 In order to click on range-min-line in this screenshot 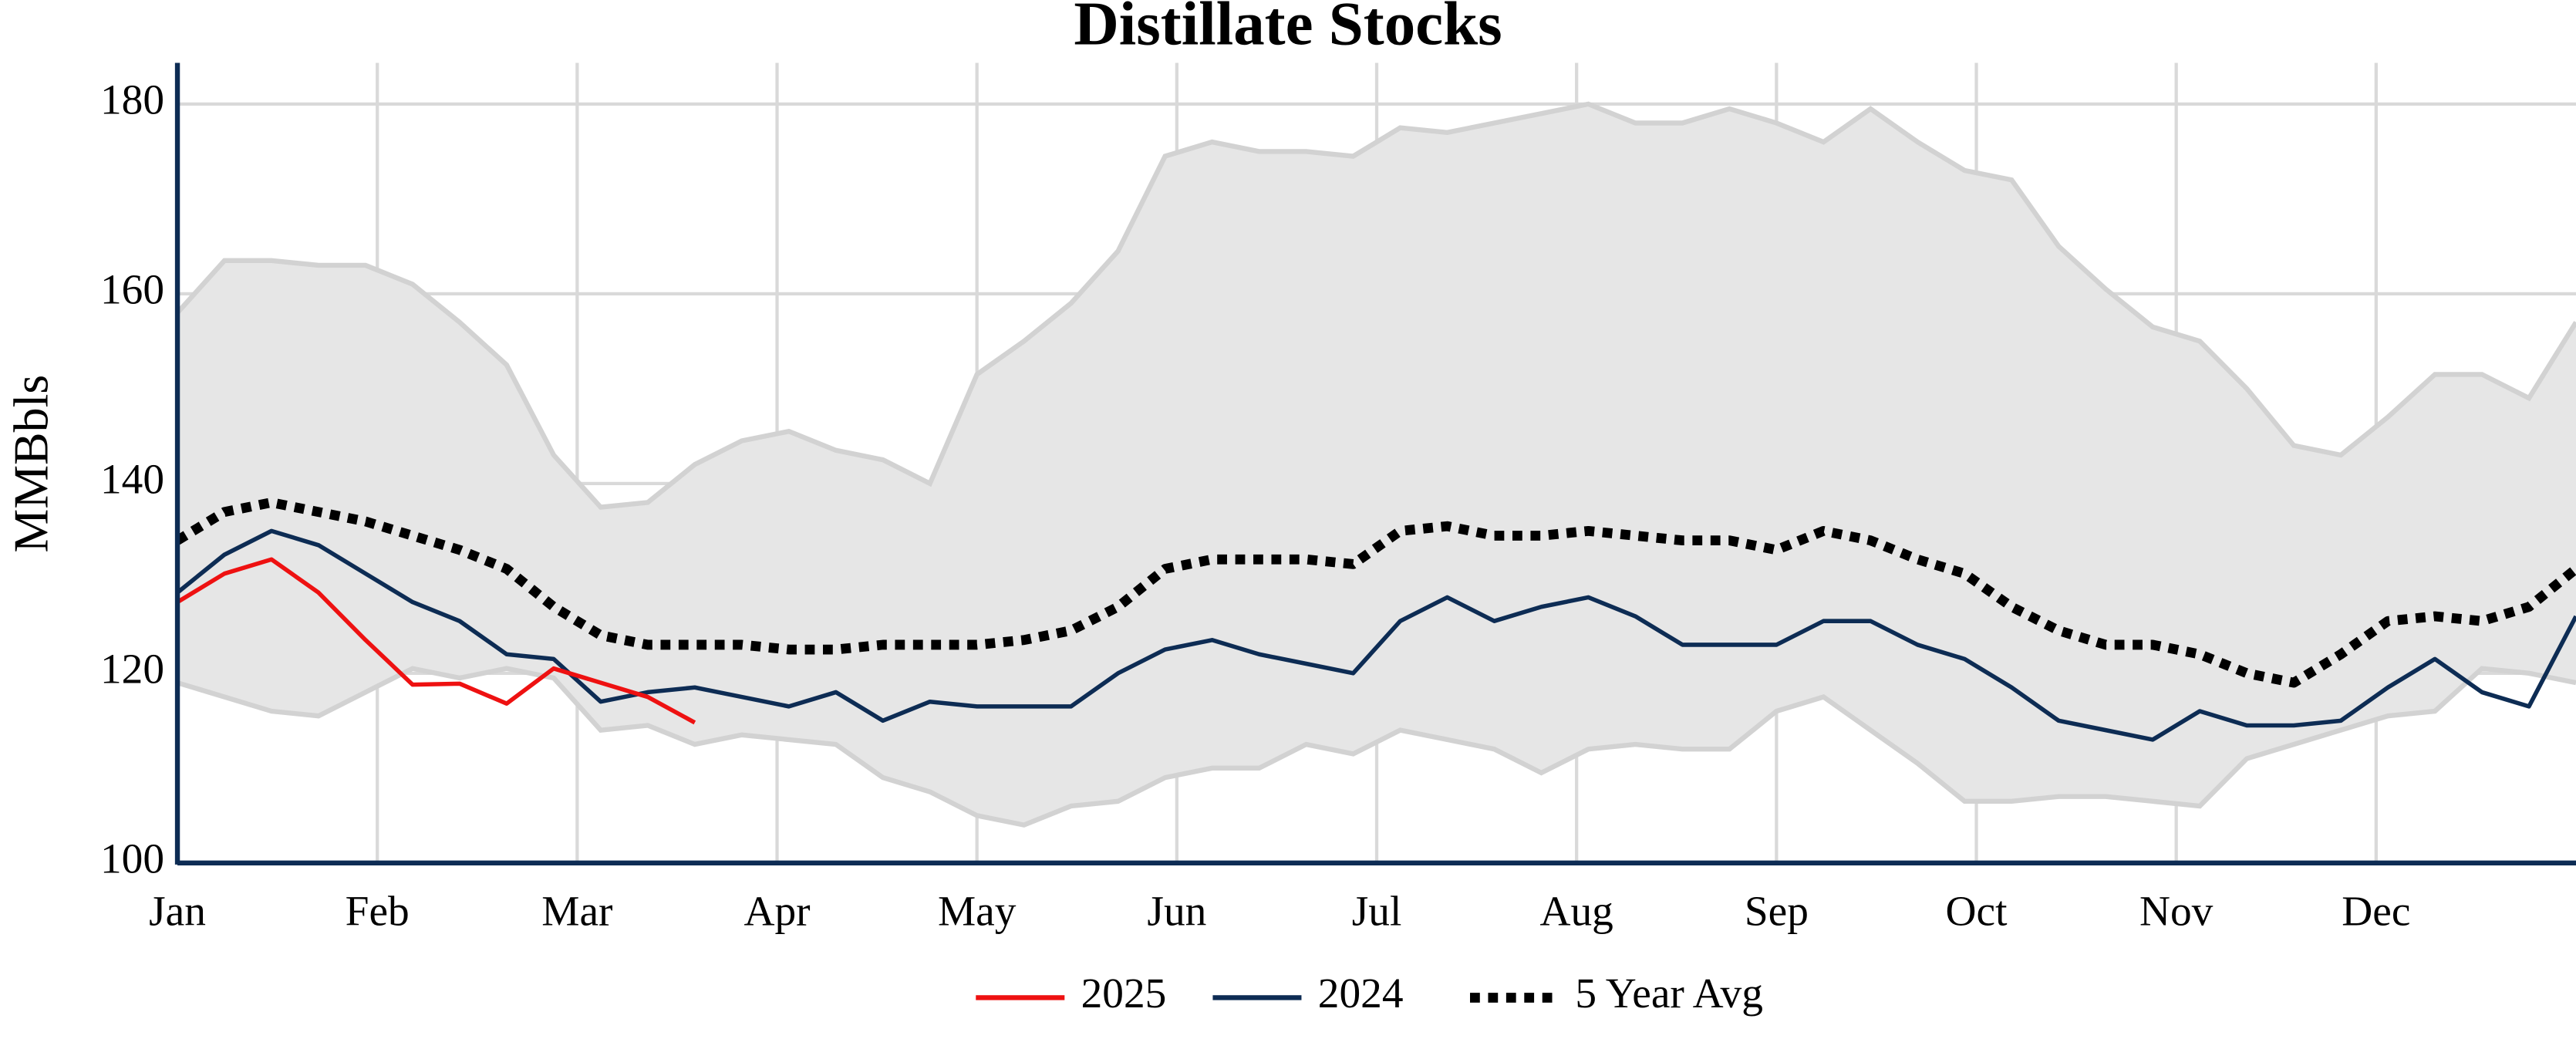, I will do `click(1376, 747)`.